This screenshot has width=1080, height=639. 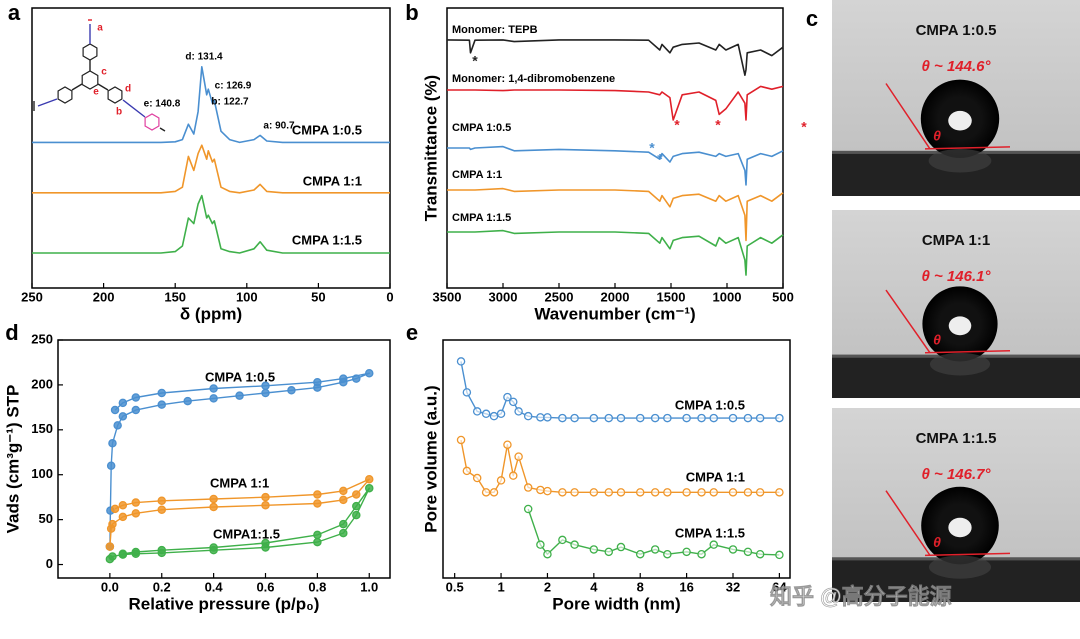 I want to click on contact-angle-photo: CMPA 1:1 θ ~ 146.1° θ, so click(x=956, y=304).